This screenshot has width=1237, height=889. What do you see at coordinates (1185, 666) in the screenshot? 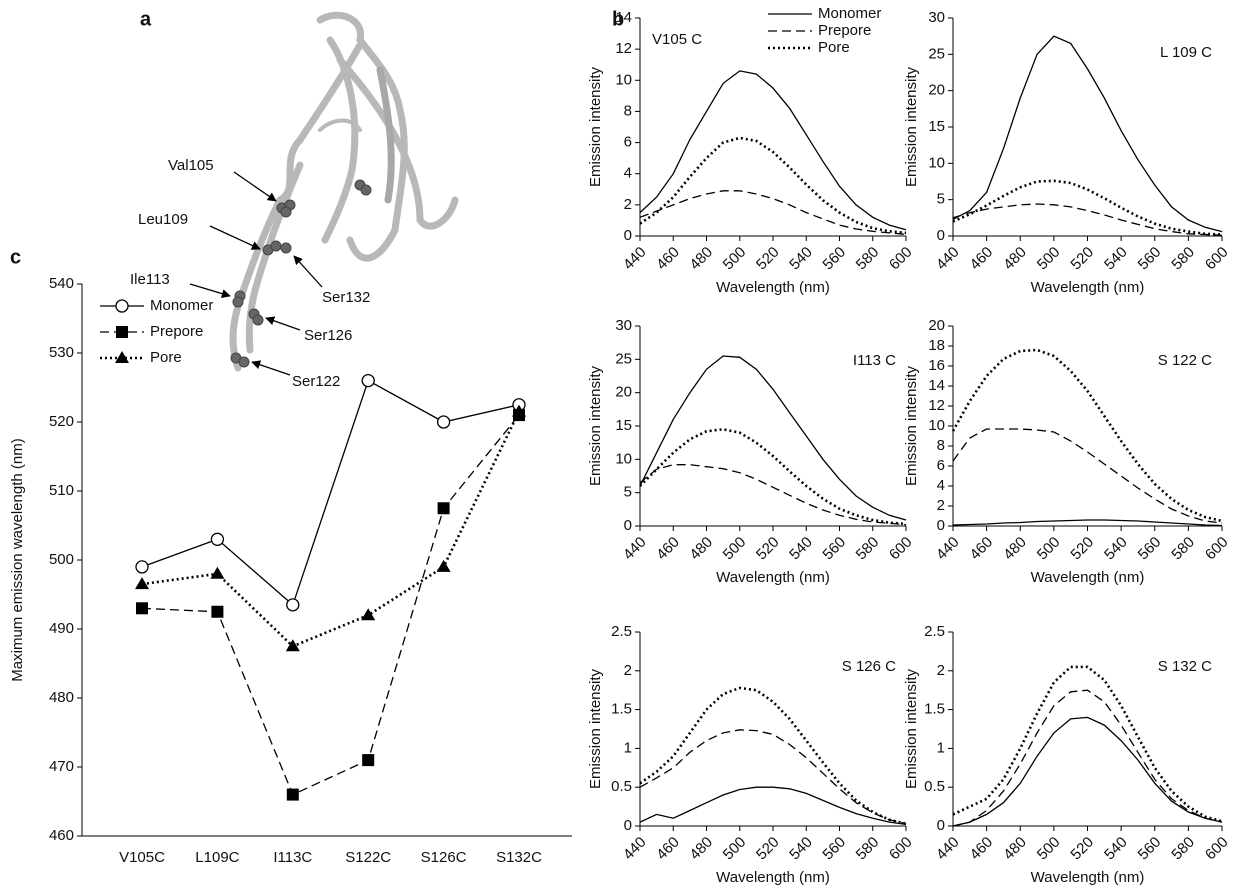
I see `annotation: S 132 C` at bounding box center [1185, 666].